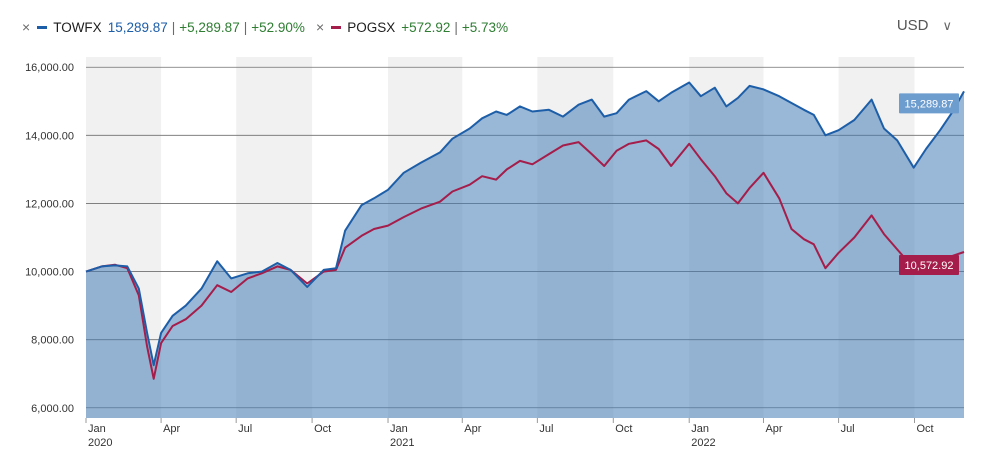 The image size is (982, 455). Describe the element at coordinates (52, 409) in the screenshot. I see `y-tick-label: 6,000.00` at that location.